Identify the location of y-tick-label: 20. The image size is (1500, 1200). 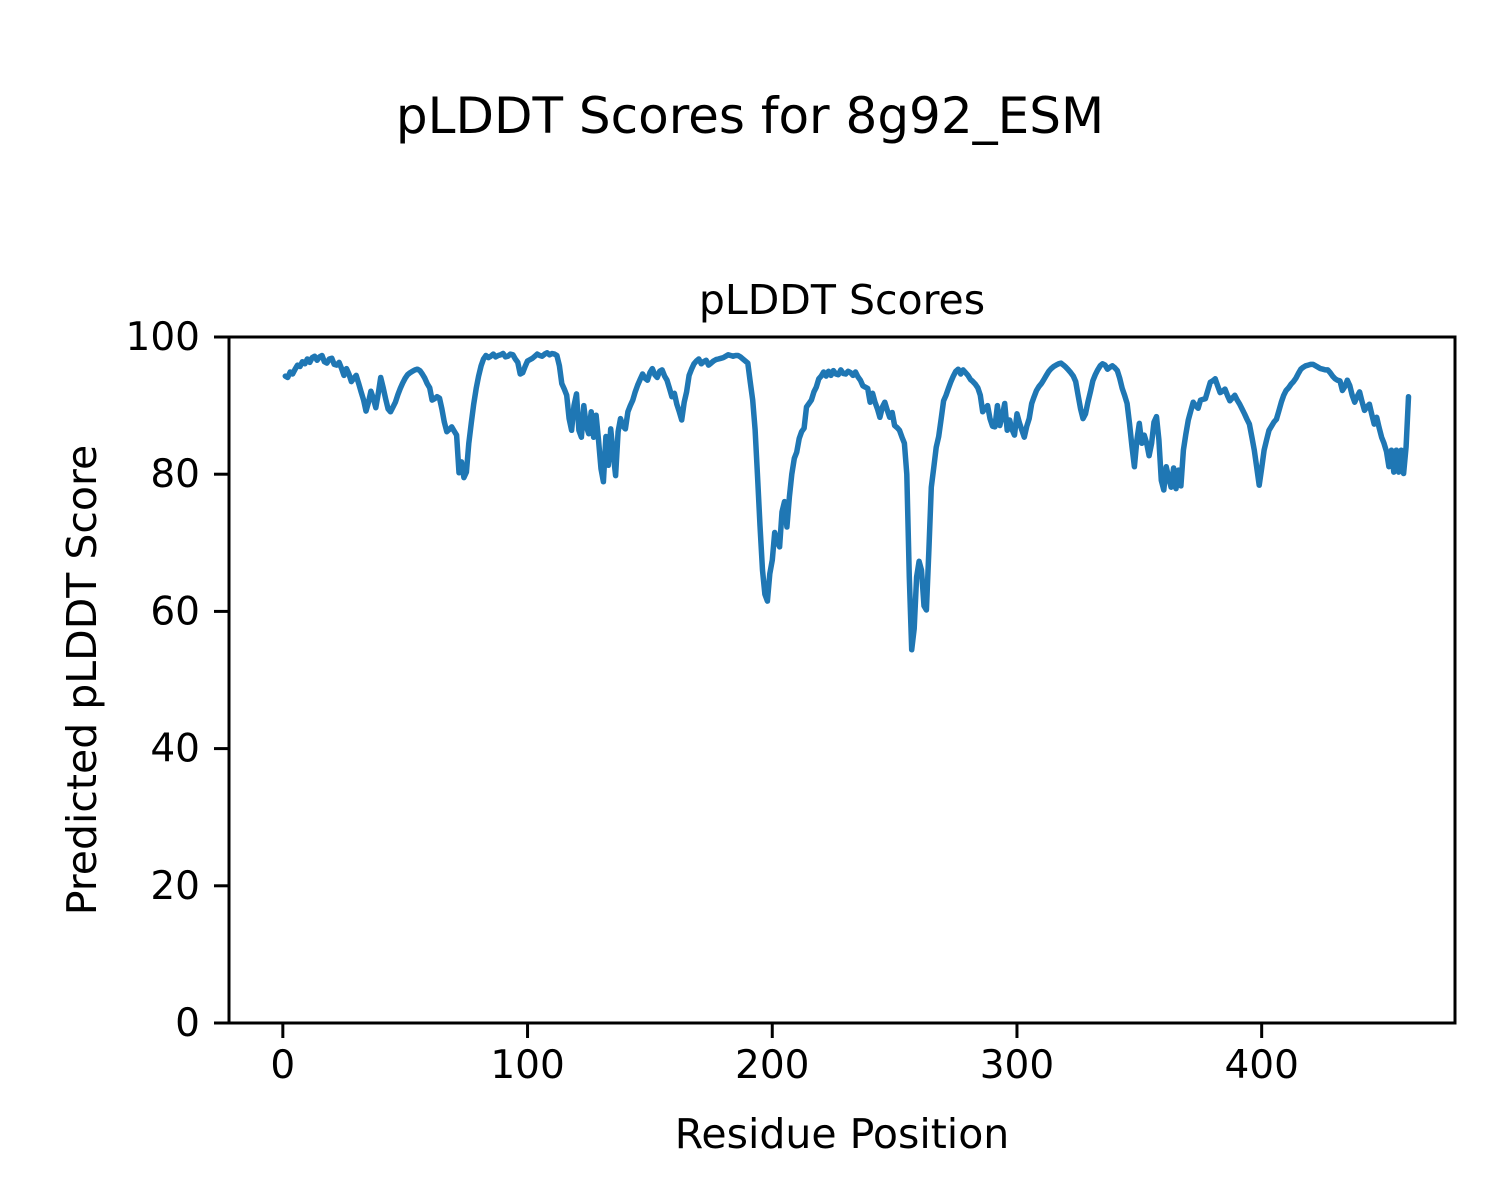
(175, 886).